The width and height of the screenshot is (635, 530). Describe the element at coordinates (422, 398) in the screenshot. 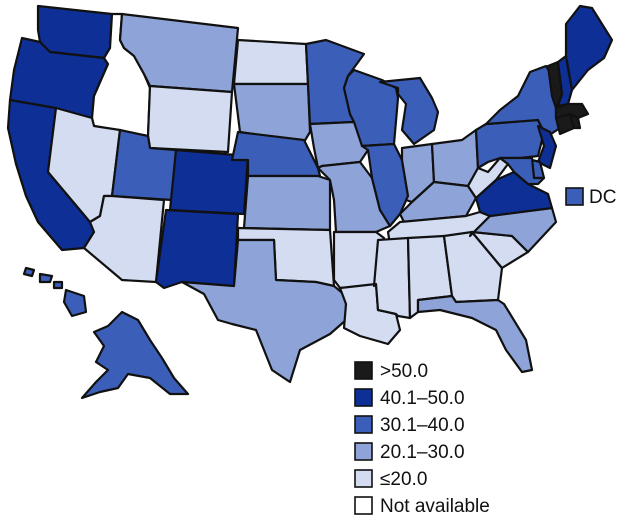

I see `legend-label-40-50: 40.1–50.0` at that location.